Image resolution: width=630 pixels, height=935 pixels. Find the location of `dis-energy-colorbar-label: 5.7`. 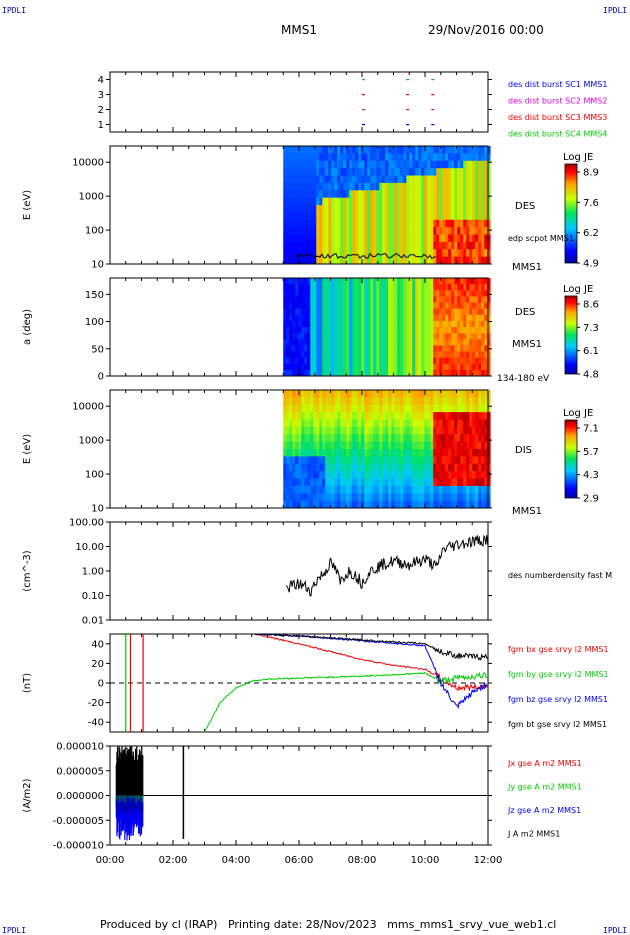

dis-energy-colorbar-label: 5.7 is located at coordinates (591, 452).